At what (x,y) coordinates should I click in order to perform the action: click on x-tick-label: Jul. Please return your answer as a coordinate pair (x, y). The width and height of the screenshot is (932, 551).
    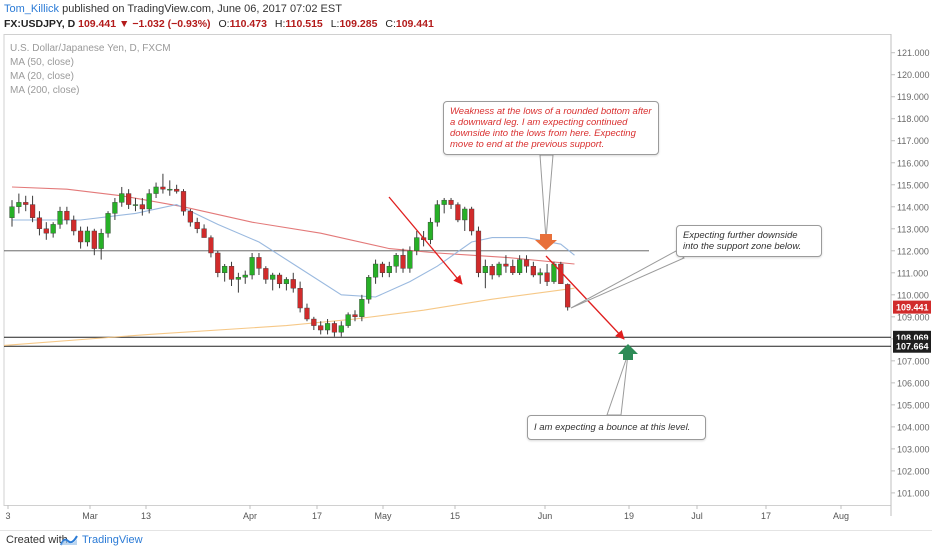
    Looking at the image, I should click on (697, 516).